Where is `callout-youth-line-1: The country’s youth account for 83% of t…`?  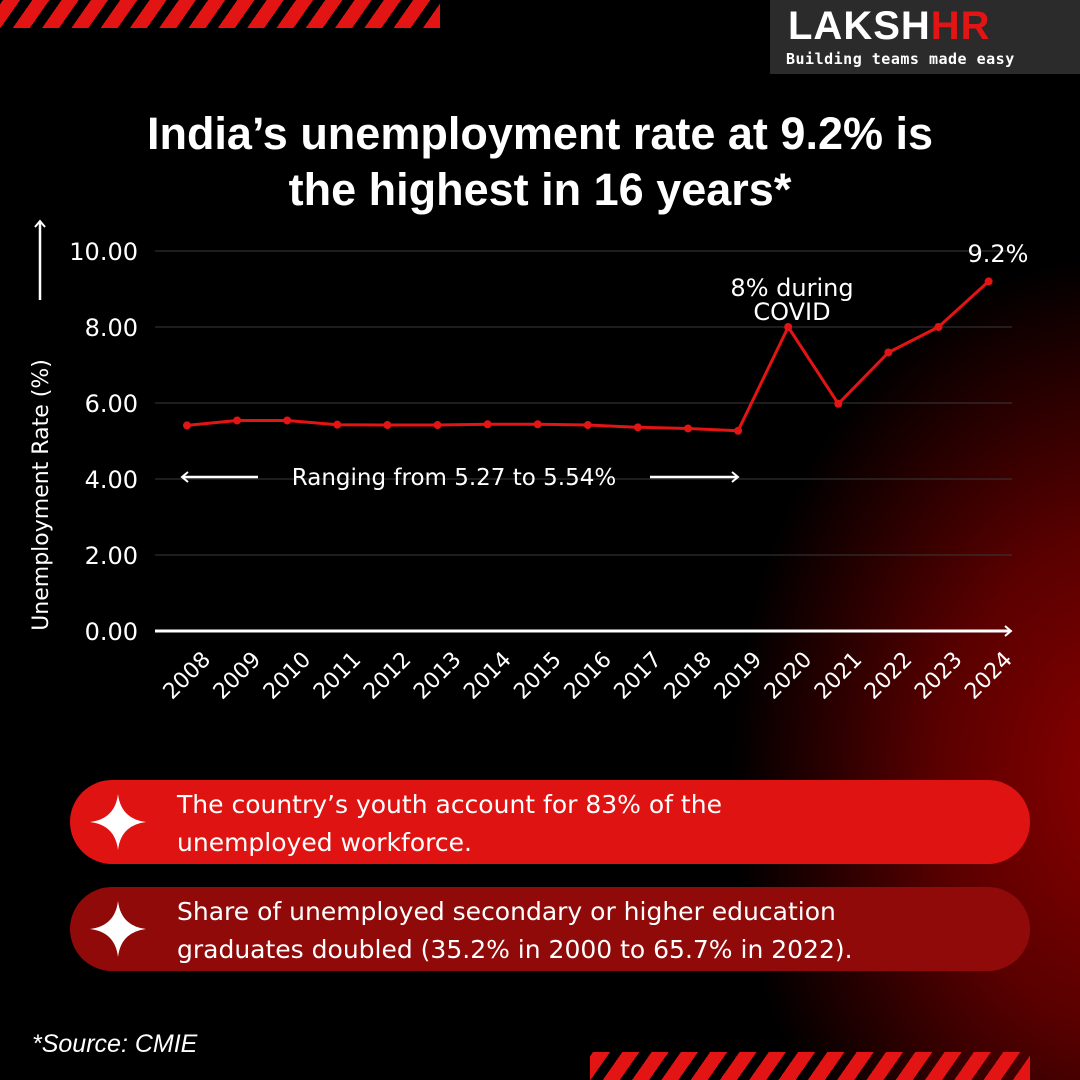
callout-youth-line-1: The country’s youth account for 83% of t… is located at coordinates (449, 804).